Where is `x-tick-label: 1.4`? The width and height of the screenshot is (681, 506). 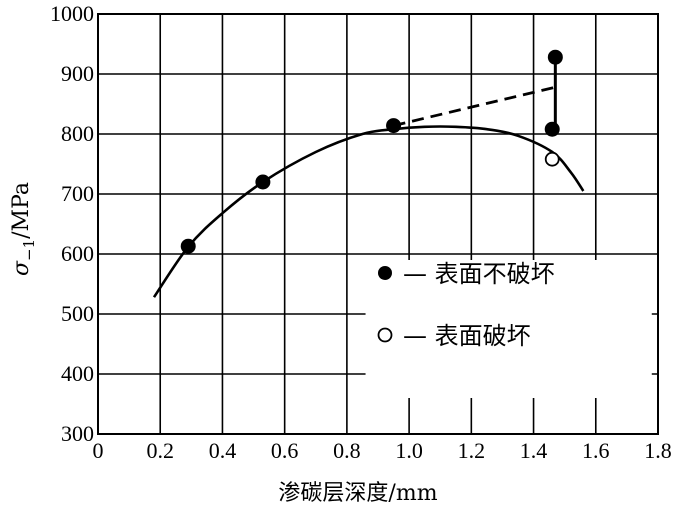 x-tick-label: 1.4 is located at coordinates (534, 450).